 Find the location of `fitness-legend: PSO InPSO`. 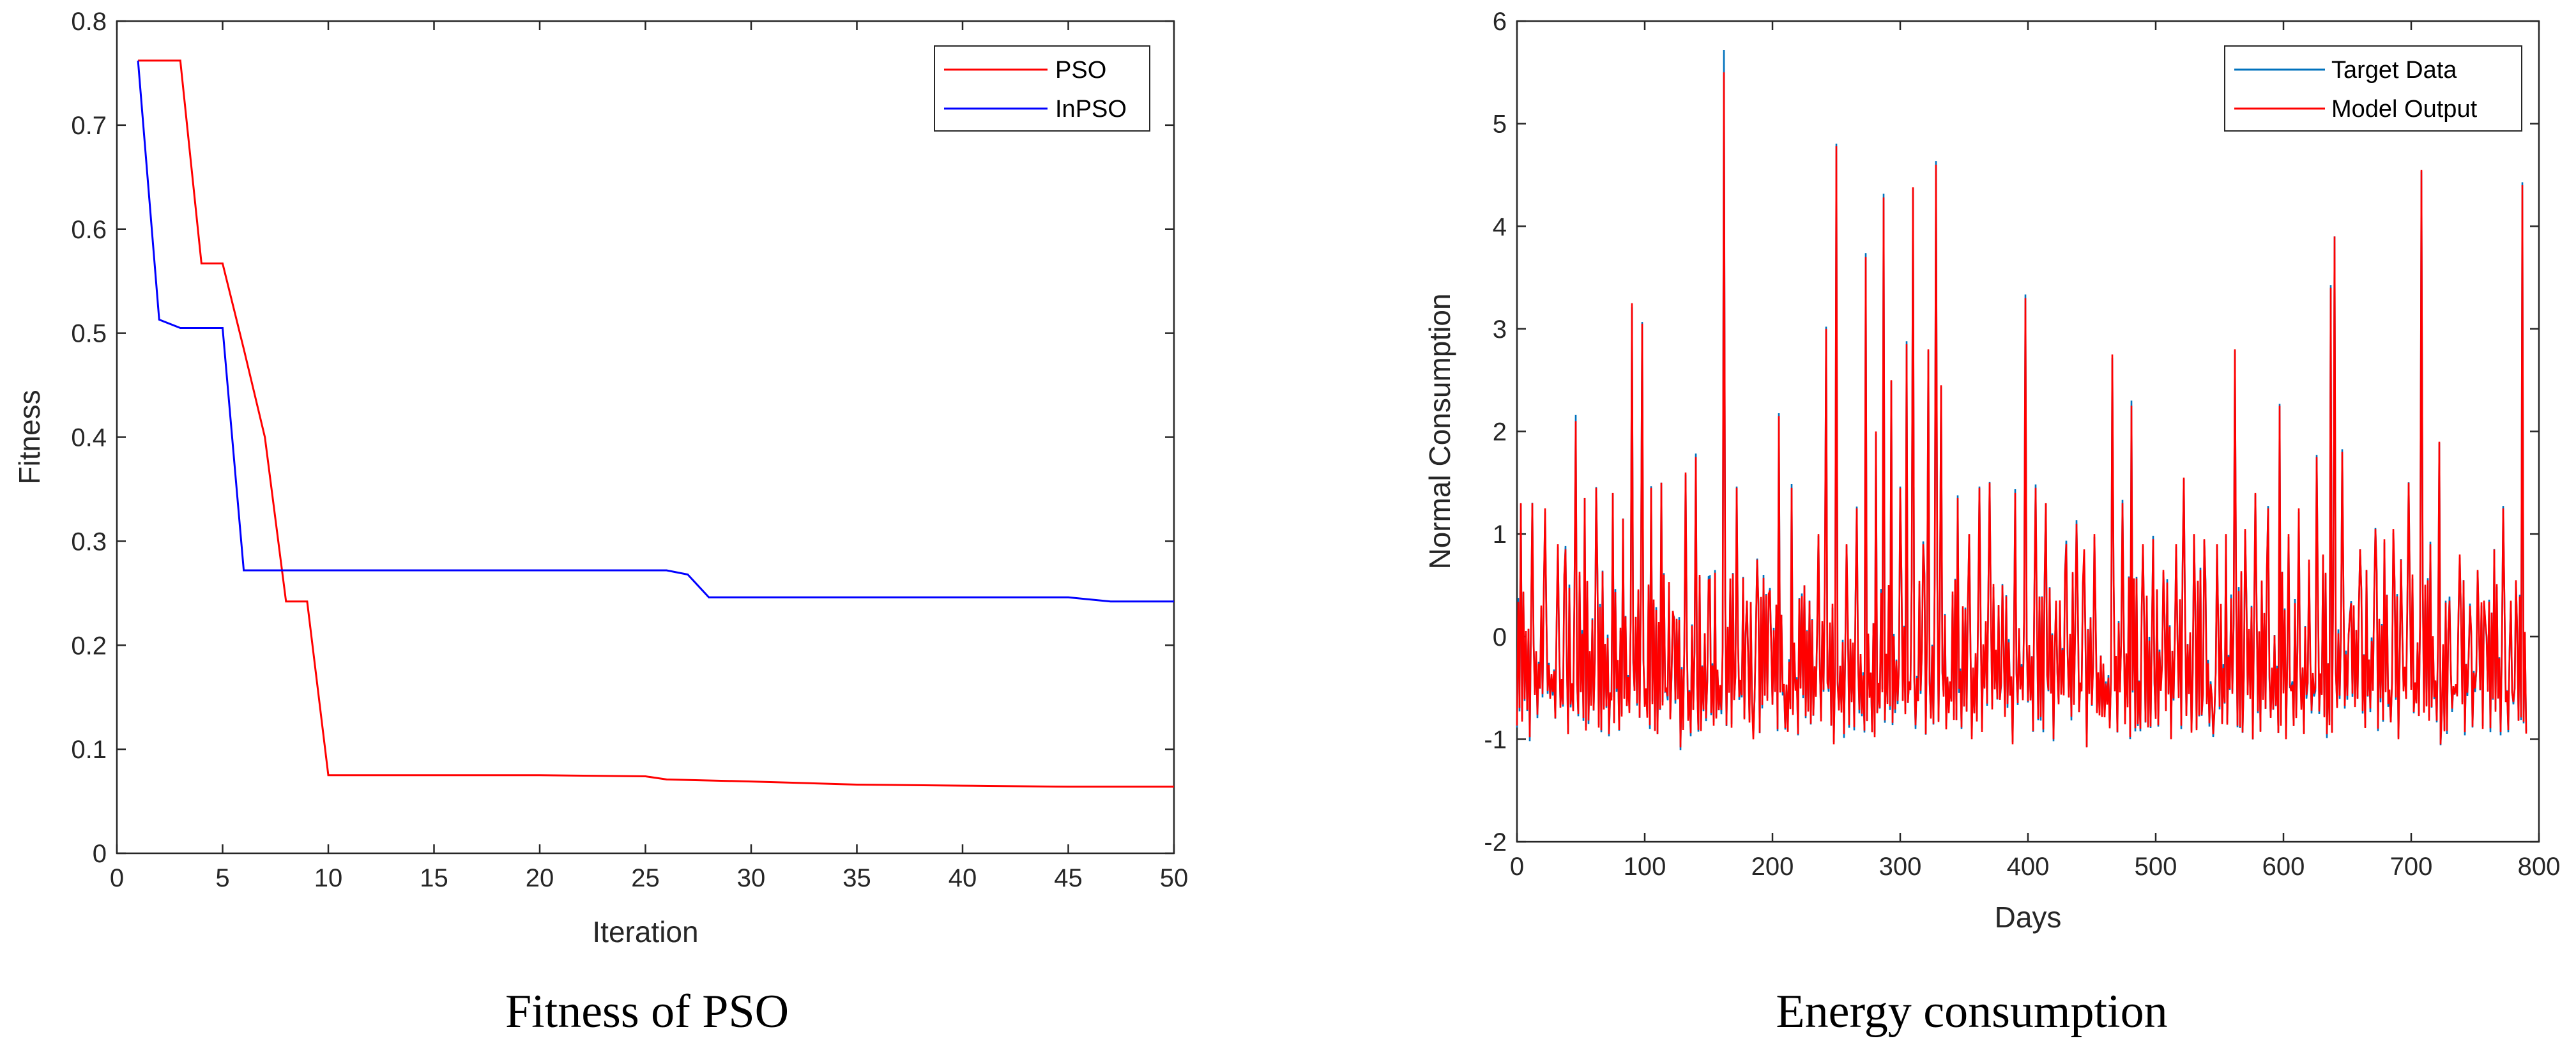

fitness-legend: PSO InPSO is located at coordinates (1042, 88).